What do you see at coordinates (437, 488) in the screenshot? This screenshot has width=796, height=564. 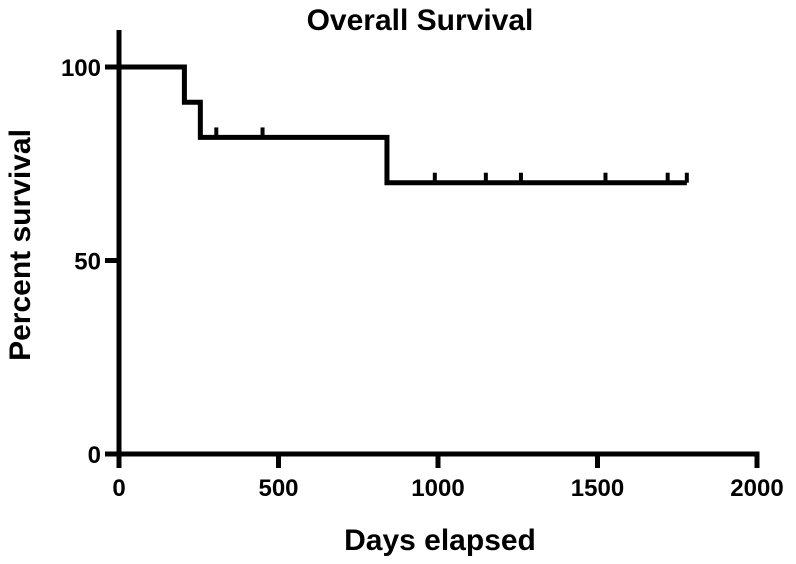 I see `x-tick-label: 1000` at bounding box center [437, 488].